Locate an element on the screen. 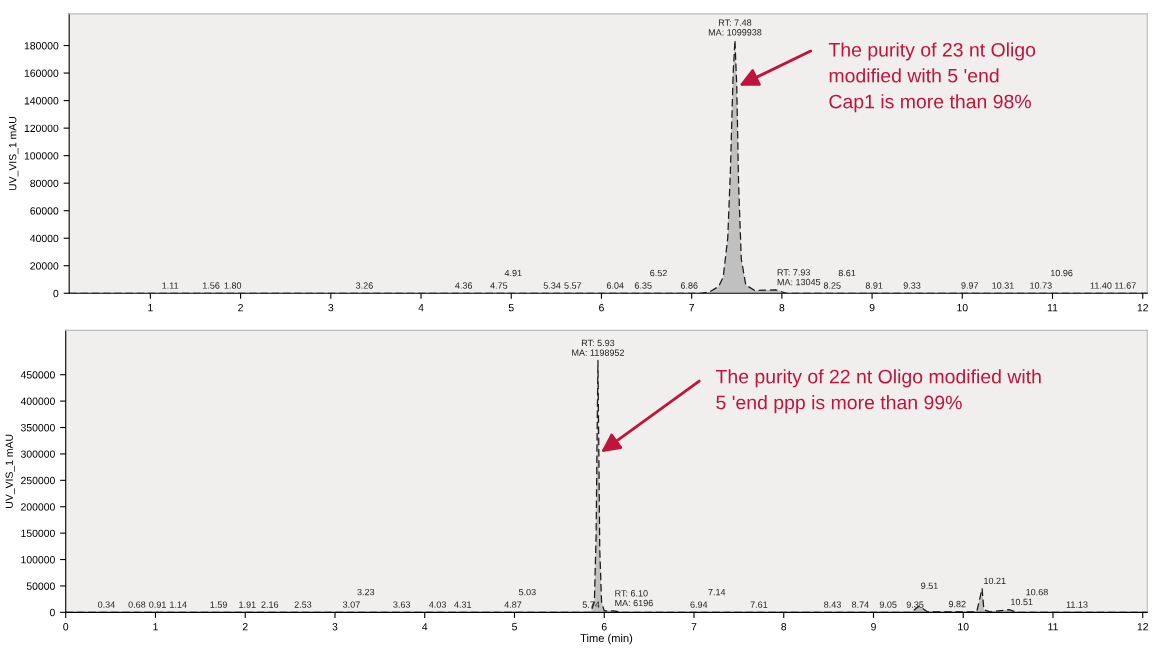 Image resolution: width=1153 pixels, height=662 pixels. annotation: 9.97 is located at coordinates (970, 285).